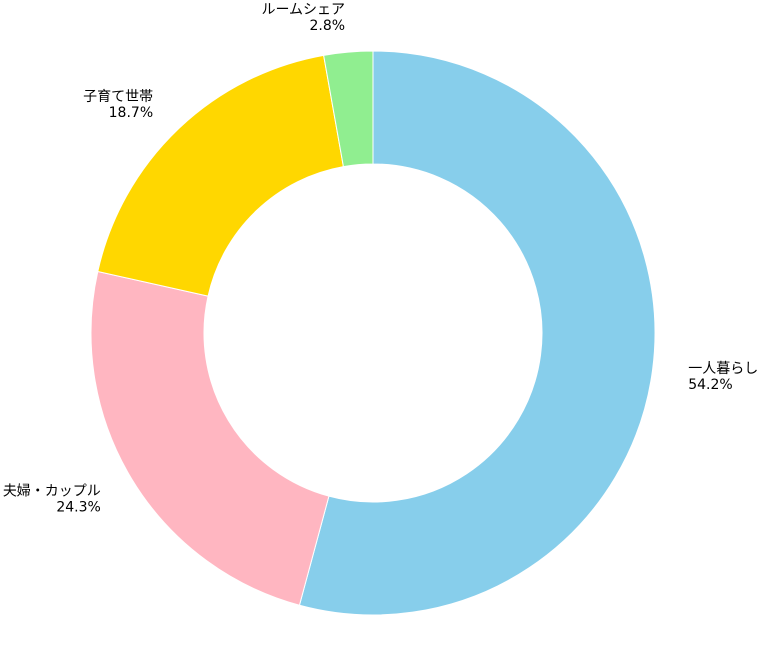 The image size is (759, 651). I want to click on slice-label-2: 夫婦・カップル 24.3%, so click(52, 498).